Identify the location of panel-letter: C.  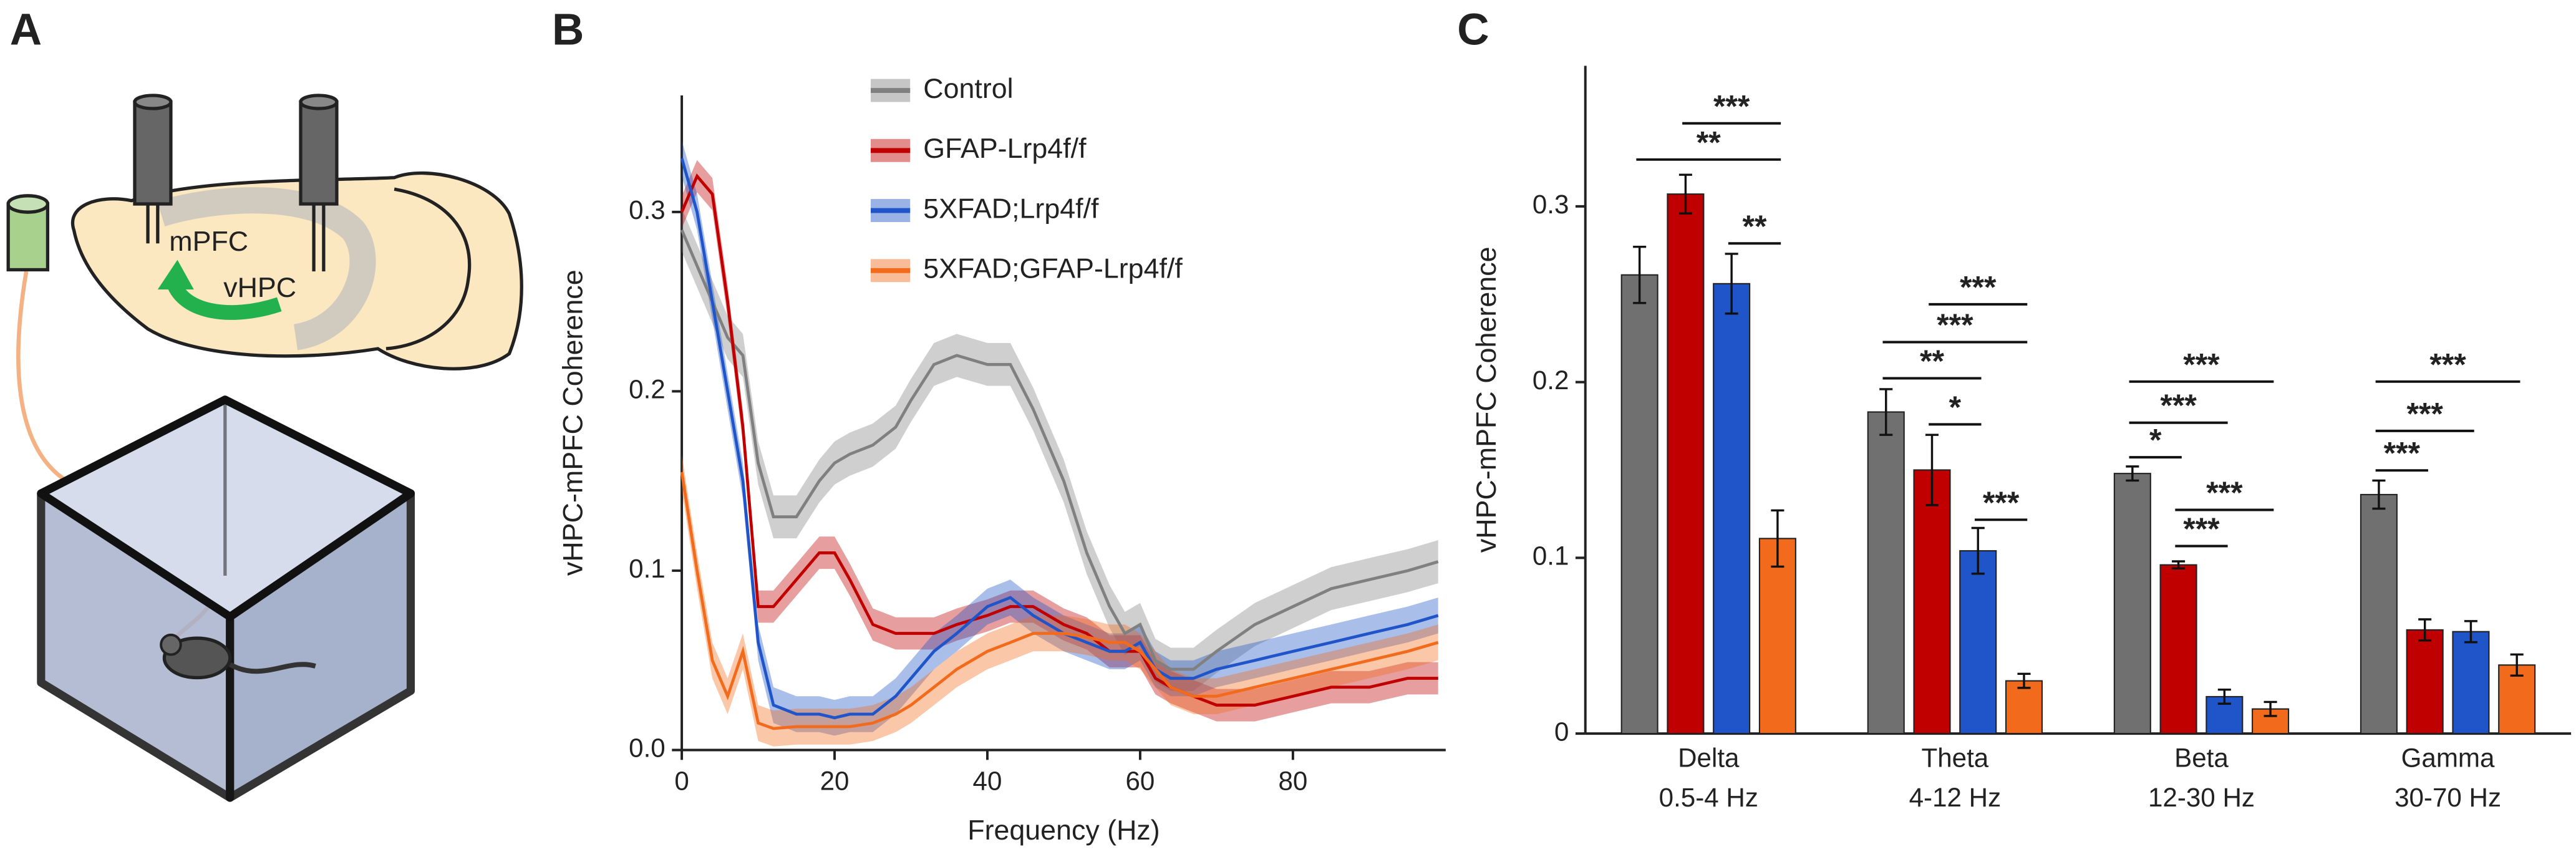
(1473, 30).